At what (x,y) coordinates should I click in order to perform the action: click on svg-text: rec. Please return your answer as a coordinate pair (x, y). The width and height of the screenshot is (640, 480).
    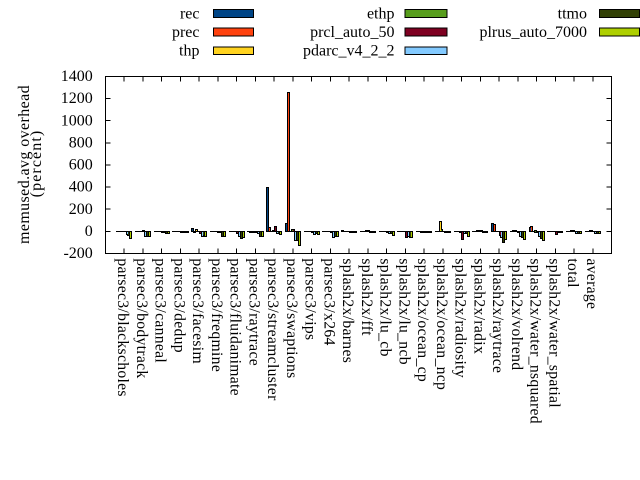
    Looking at the image, I should click on (190, 13).